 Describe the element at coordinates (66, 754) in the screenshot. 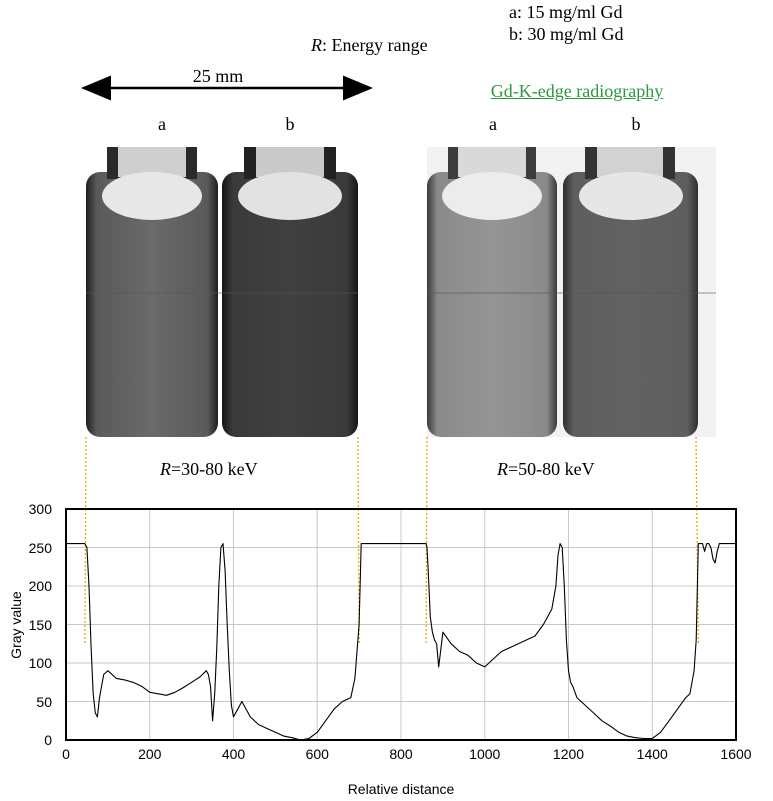

I see `x-tick-label: 0` at that location.